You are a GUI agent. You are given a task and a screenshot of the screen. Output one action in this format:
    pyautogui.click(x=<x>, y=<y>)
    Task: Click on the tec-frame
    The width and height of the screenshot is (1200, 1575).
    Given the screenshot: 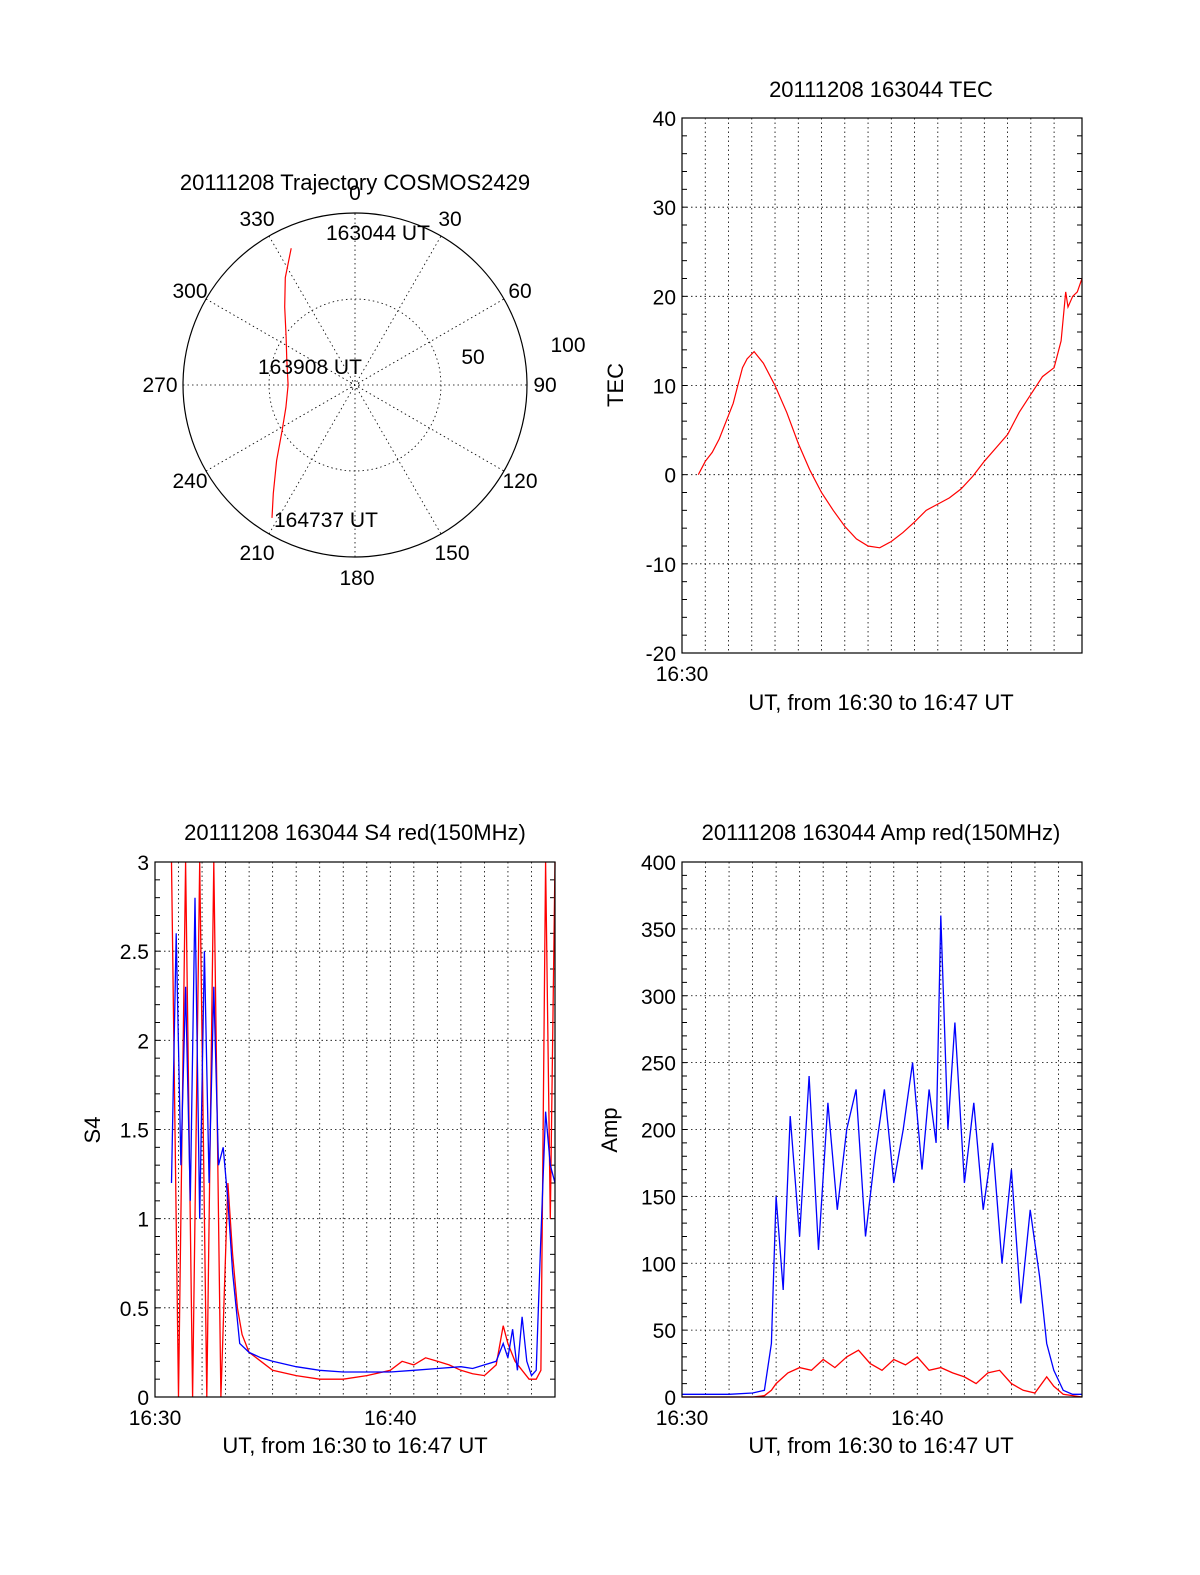 What is the action you would take?
    pyautogui.click(x=882, y=385)
    